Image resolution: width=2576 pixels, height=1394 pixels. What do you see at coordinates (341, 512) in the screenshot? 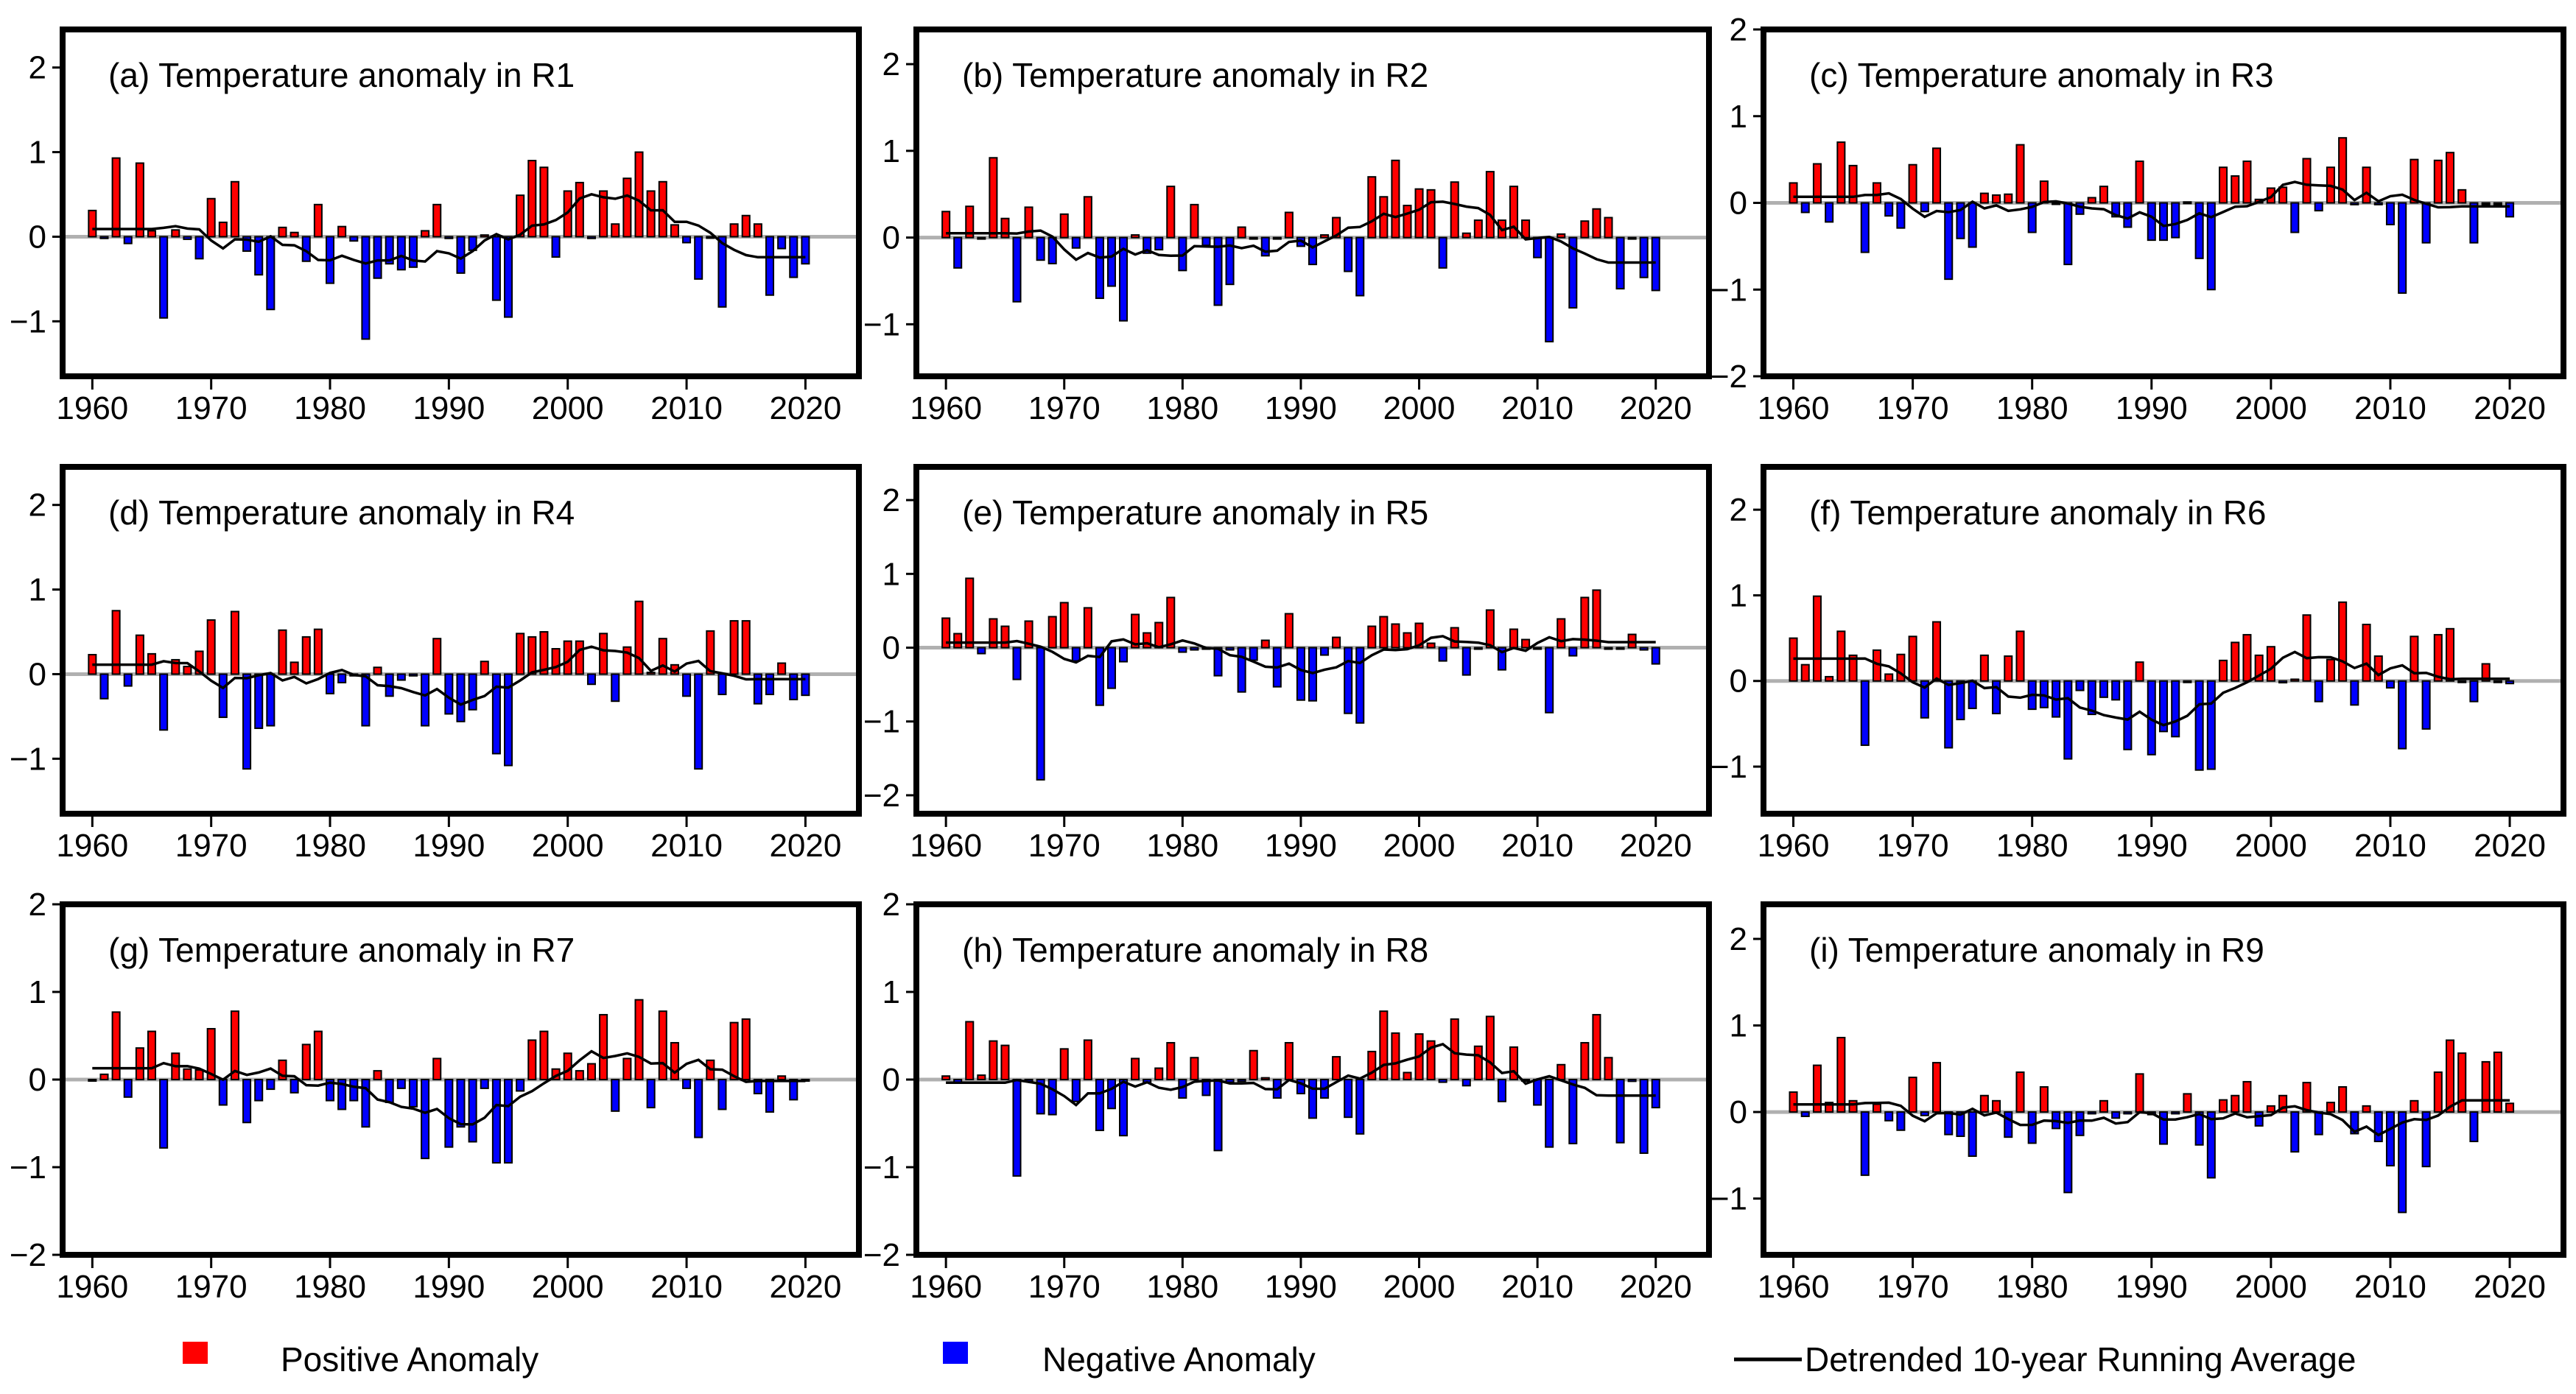
I see `panel-title: (d) Temperature anomaly in R4` at bounding box center [341, 512].